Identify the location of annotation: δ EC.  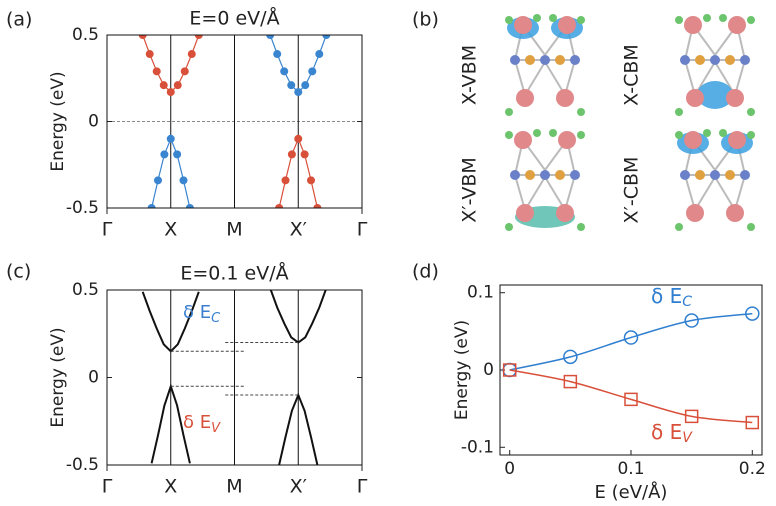
(202, 314).